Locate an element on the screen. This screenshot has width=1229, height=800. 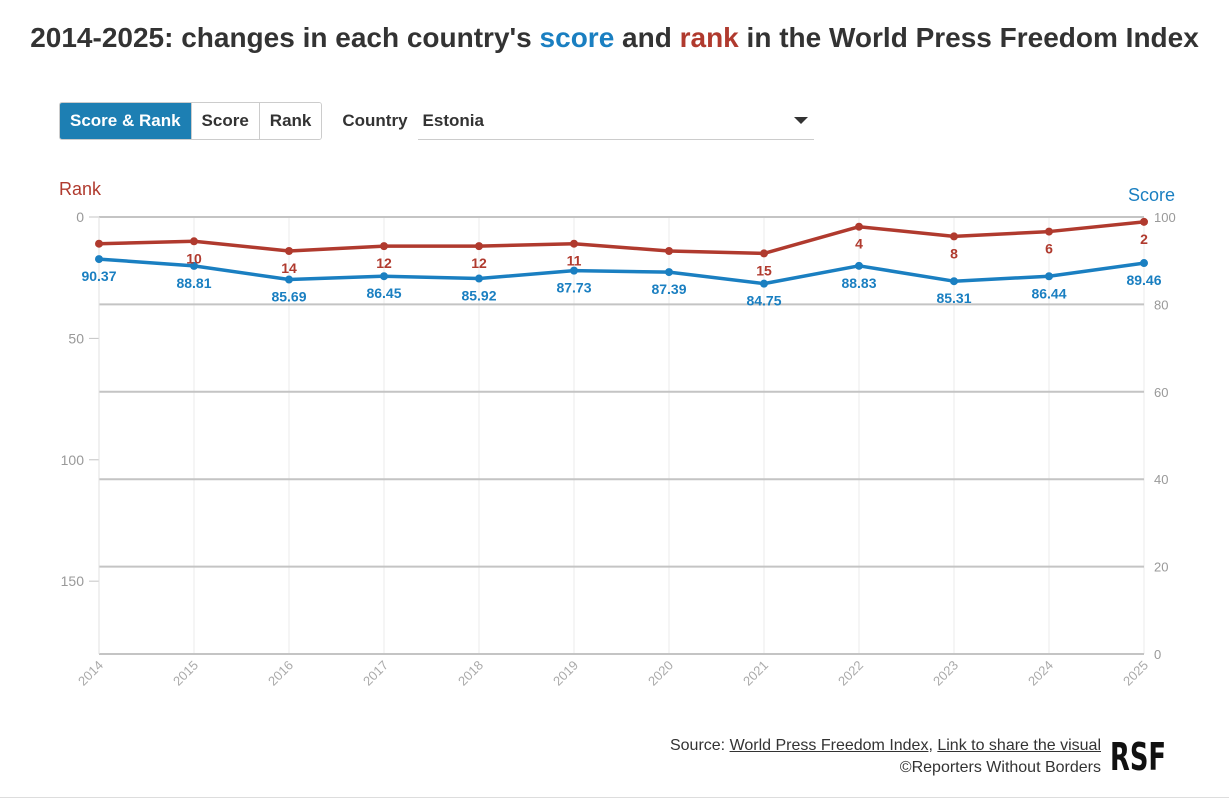
chevron-down-icon is located at coordinates (800, 120).